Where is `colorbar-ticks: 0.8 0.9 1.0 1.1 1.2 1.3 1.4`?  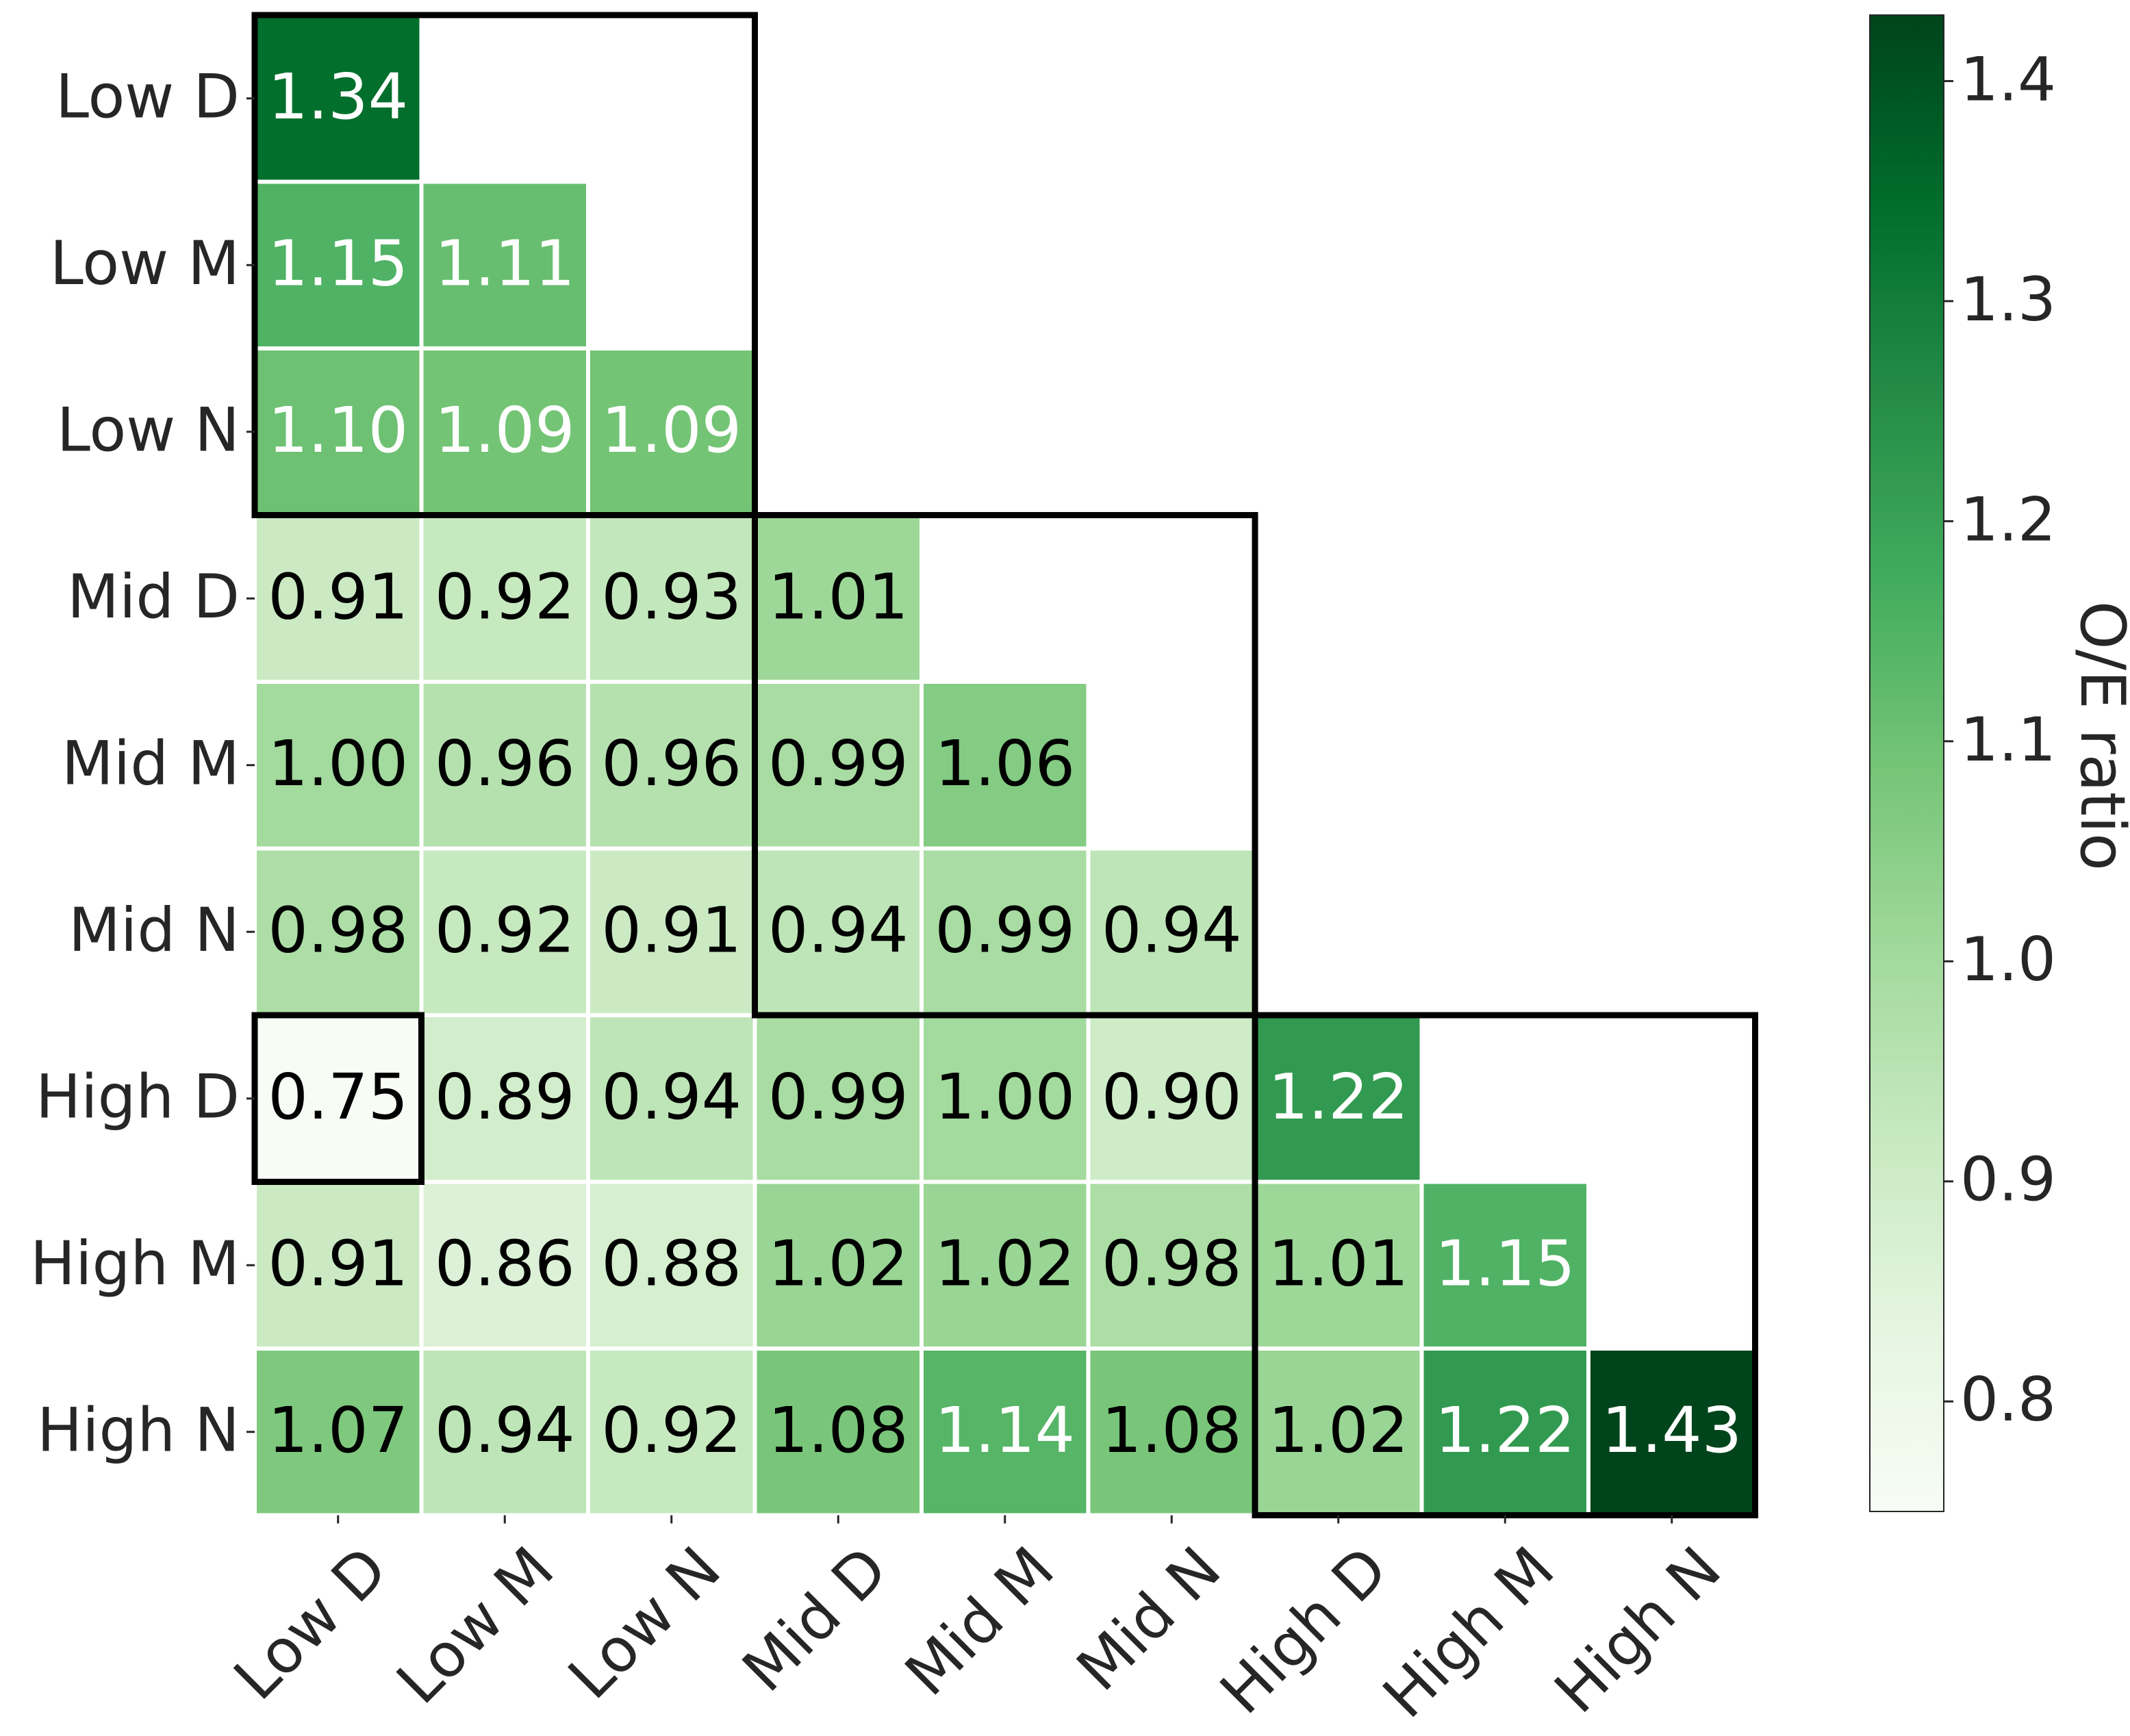 colorbar-ticks: 0.8 0.9 1.0 1.1 1.2 1.3 1.4 is located at coordinates (2000, 739).